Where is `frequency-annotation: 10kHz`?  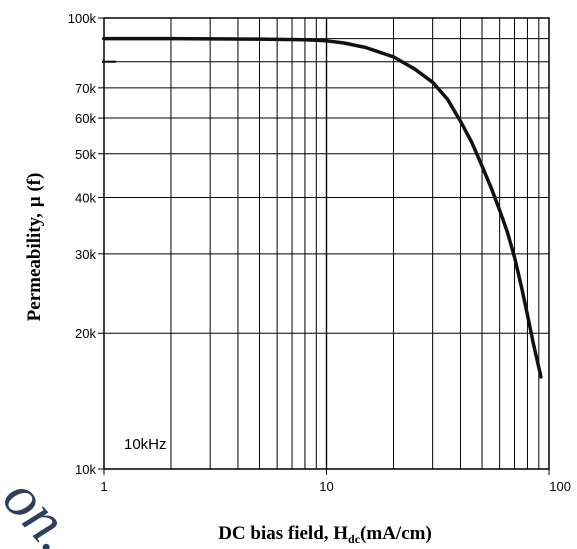
frequency-annotation: 10kHz is located at coordinates (145, 444).